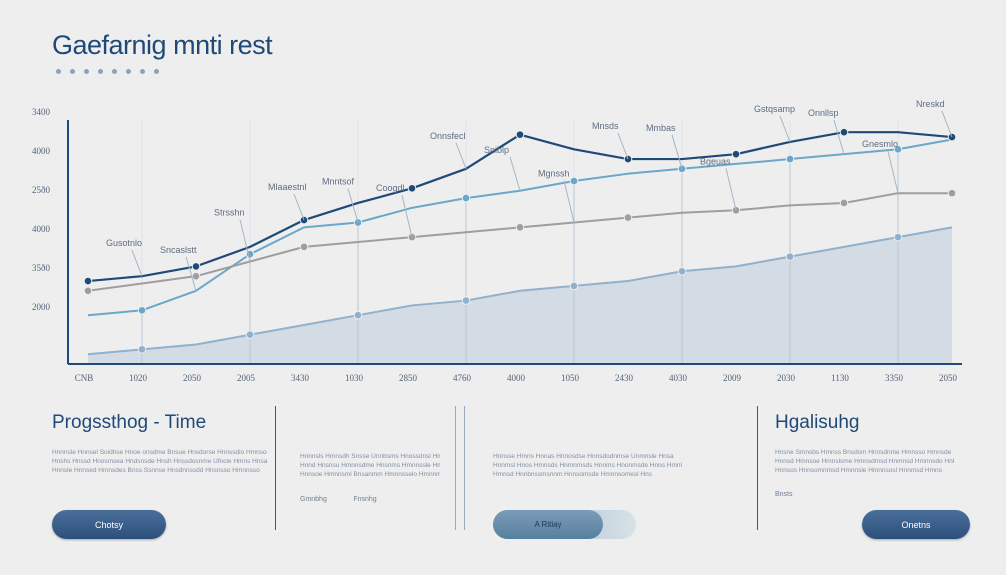  What do you see at coordinates (287, 187) in the screenshot?
I see `annotation-label: Mlaaestnl` at bounding box center [287, 187].